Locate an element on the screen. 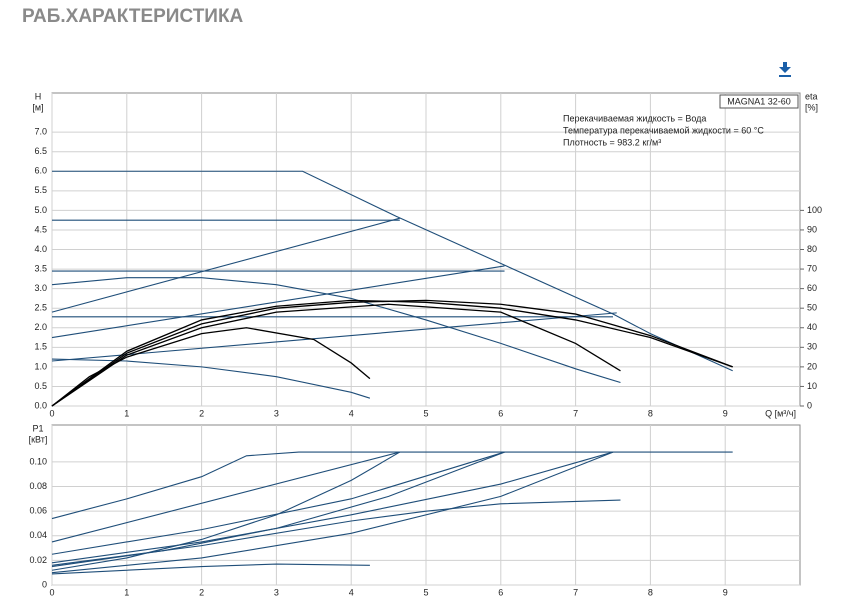 Image resolution: width=850 pixels, height=612 pixels. y-axis-unit: [кВт] is located at coordinates (38, 439).